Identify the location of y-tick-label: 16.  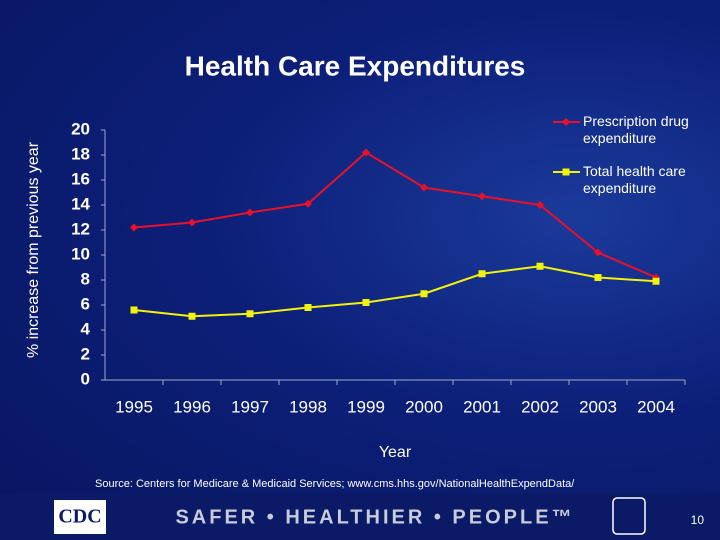
(80, 178).